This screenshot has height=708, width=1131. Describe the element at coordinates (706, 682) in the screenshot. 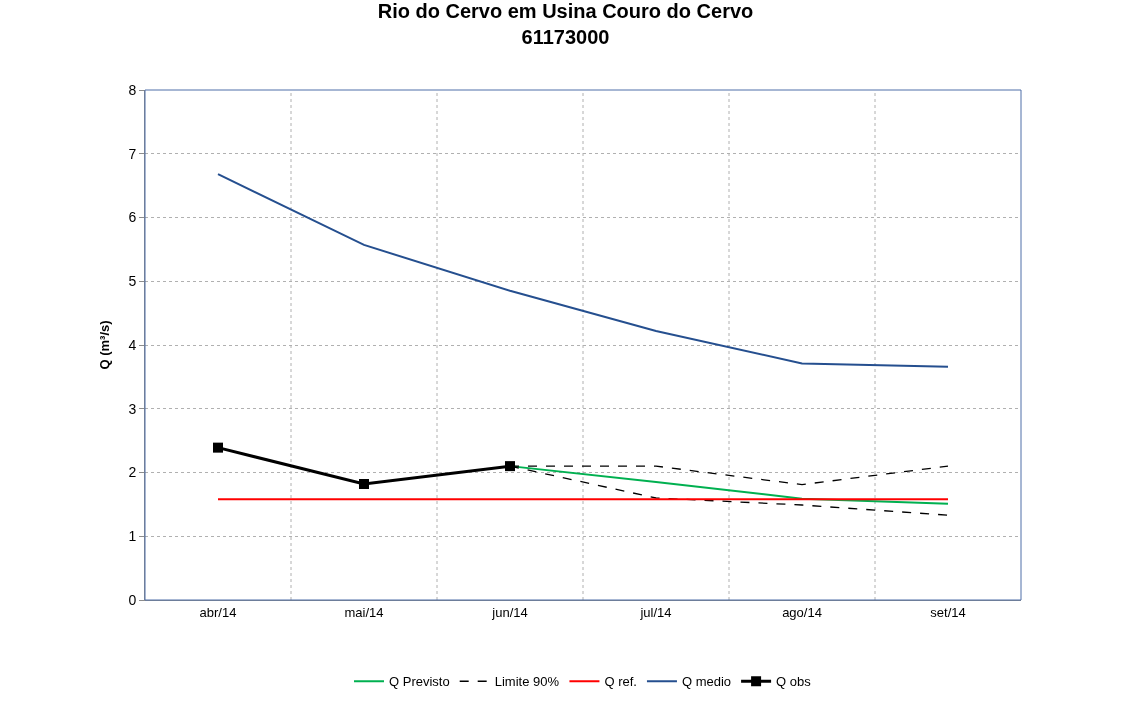

I see `legend-label: Q medio` at that location.